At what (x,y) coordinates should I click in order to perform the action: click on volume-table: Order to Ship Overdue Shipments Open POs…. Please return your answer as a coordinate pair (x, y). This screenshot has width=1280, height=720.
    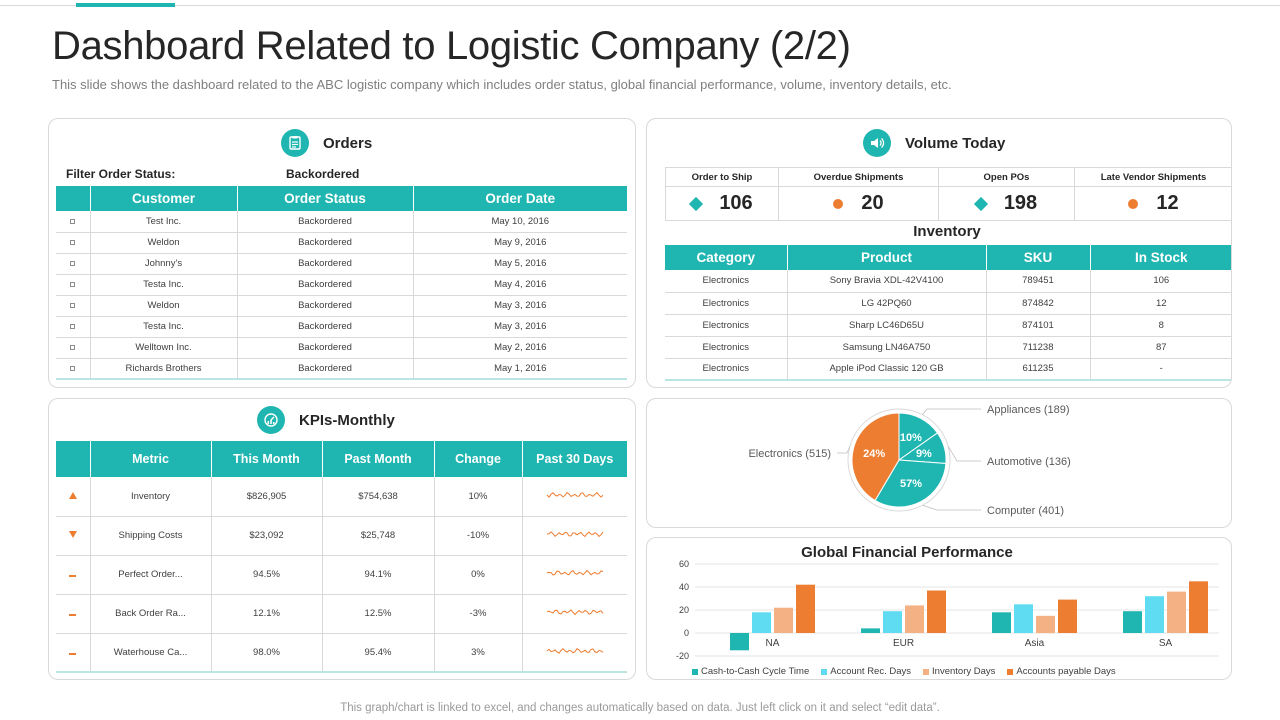
    Looking at the image, I should click on (948, 194).